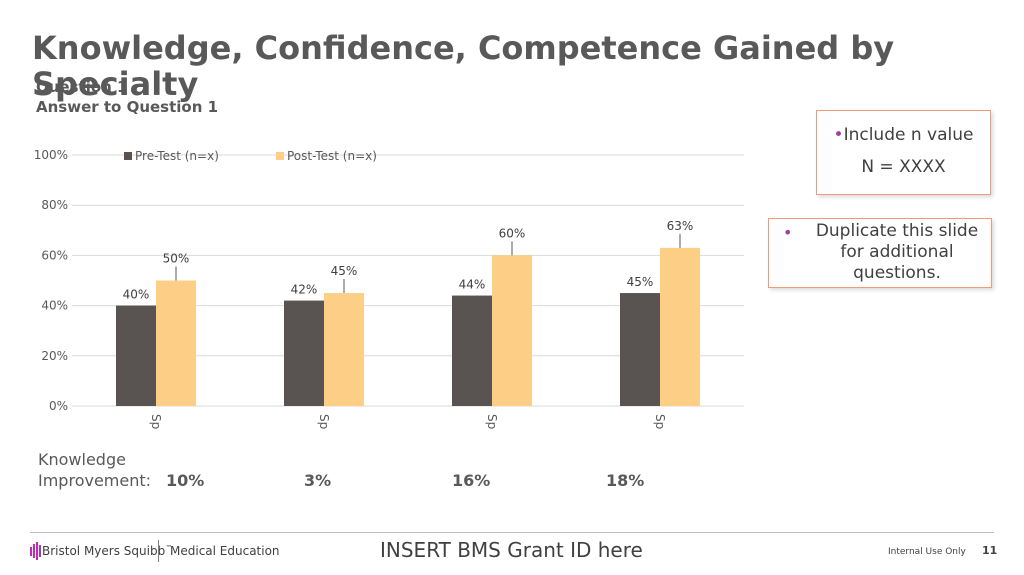 This screenshot has height=575, width=1024. Describe the element at coordinates (58, 406) in the screenshot. I see `y-tick-label: 0%` at that location.